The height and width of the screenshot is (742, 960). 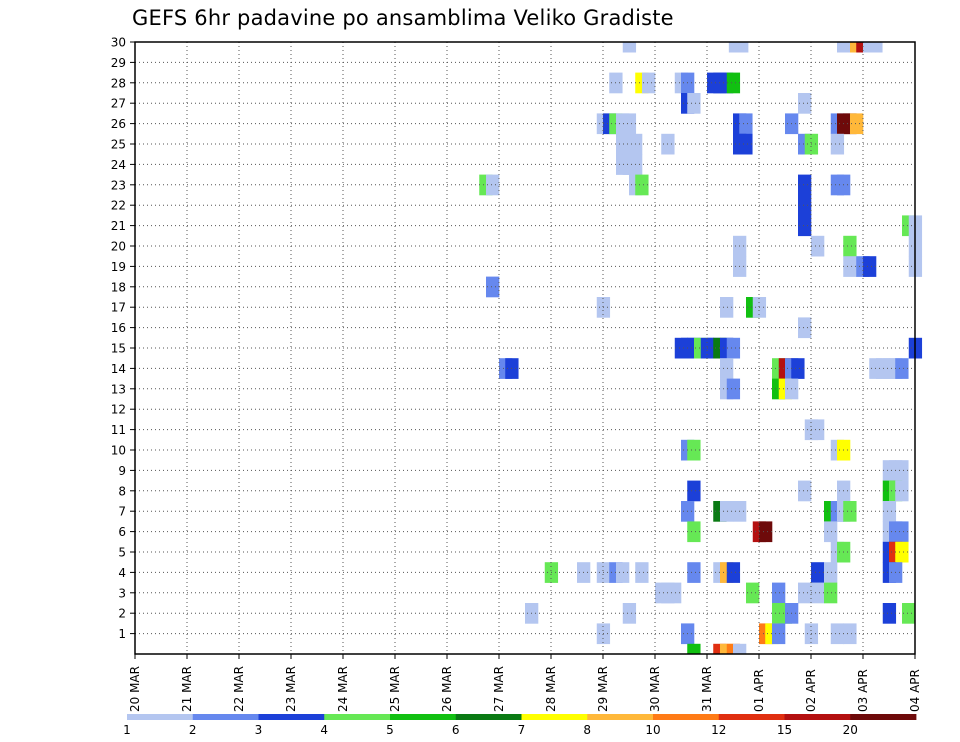 I want to click on y-tick-label: 14, so click(x=118, y=369).